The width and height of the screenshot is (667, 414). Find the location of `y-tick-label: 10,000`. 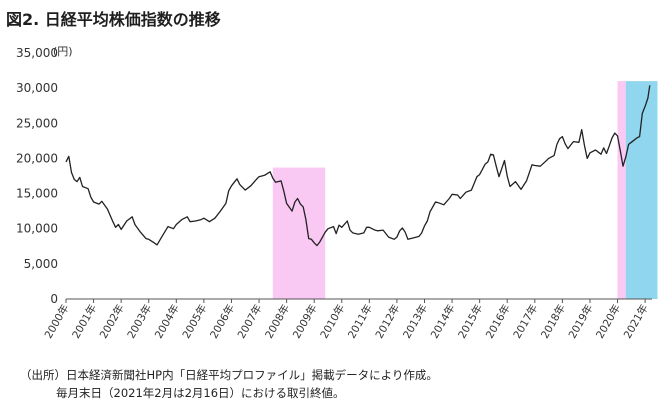

y-tick-label: 10,000 is located at coordinates (37, 229).